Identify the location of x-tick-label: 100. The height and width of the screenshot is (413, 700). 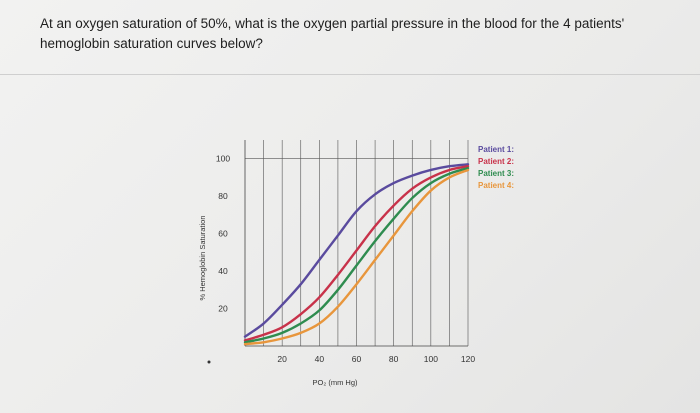
(431, 359).